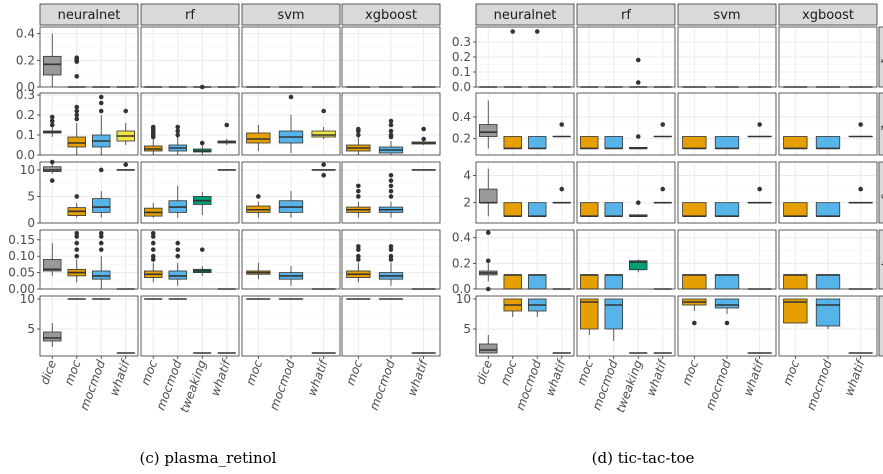  Describe the element at coordinates (467, 176) in the screenshot. I see `y-tick-label: 4` at that location.